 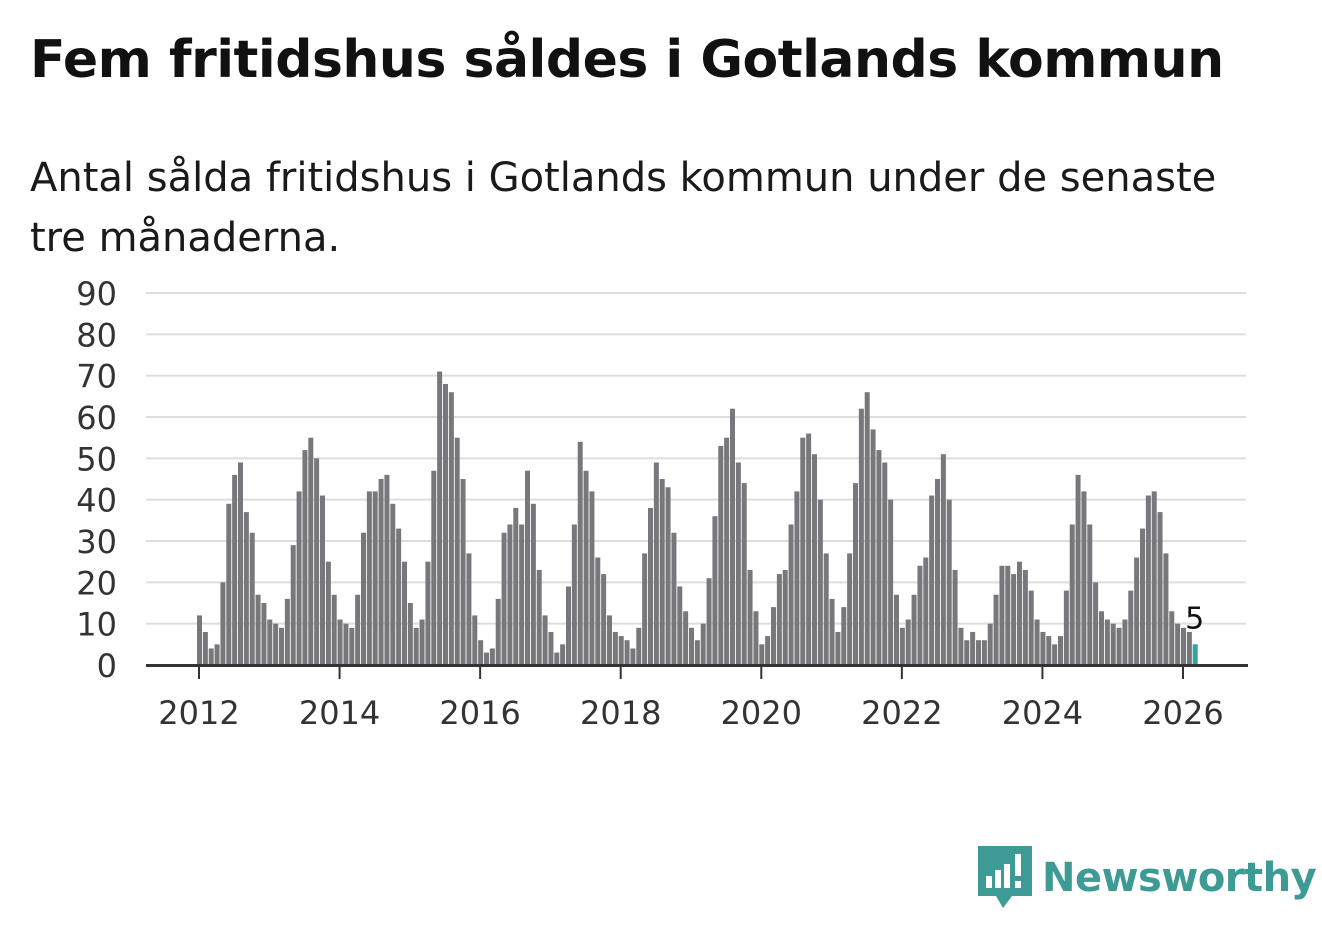 What do you see at coordinates (96, 542) in the screenshot?
I see `y-tick-label: 30` at bounding box center [96, 542].